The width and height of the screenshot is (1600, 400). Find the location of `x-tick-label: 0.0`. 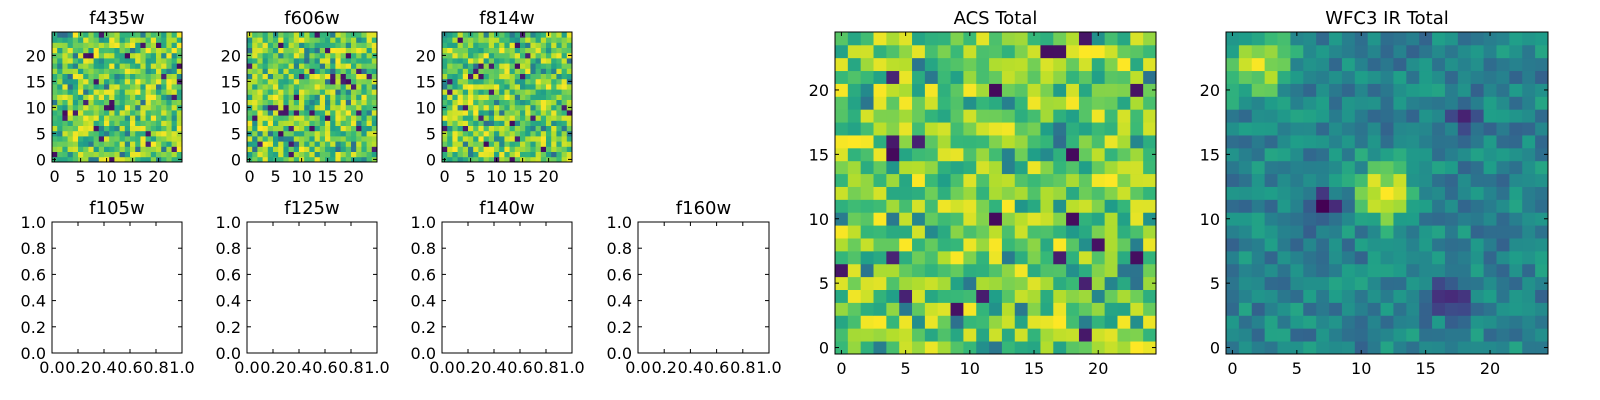

x-tick-label: 0.0 is located at coordinates (246, 367).